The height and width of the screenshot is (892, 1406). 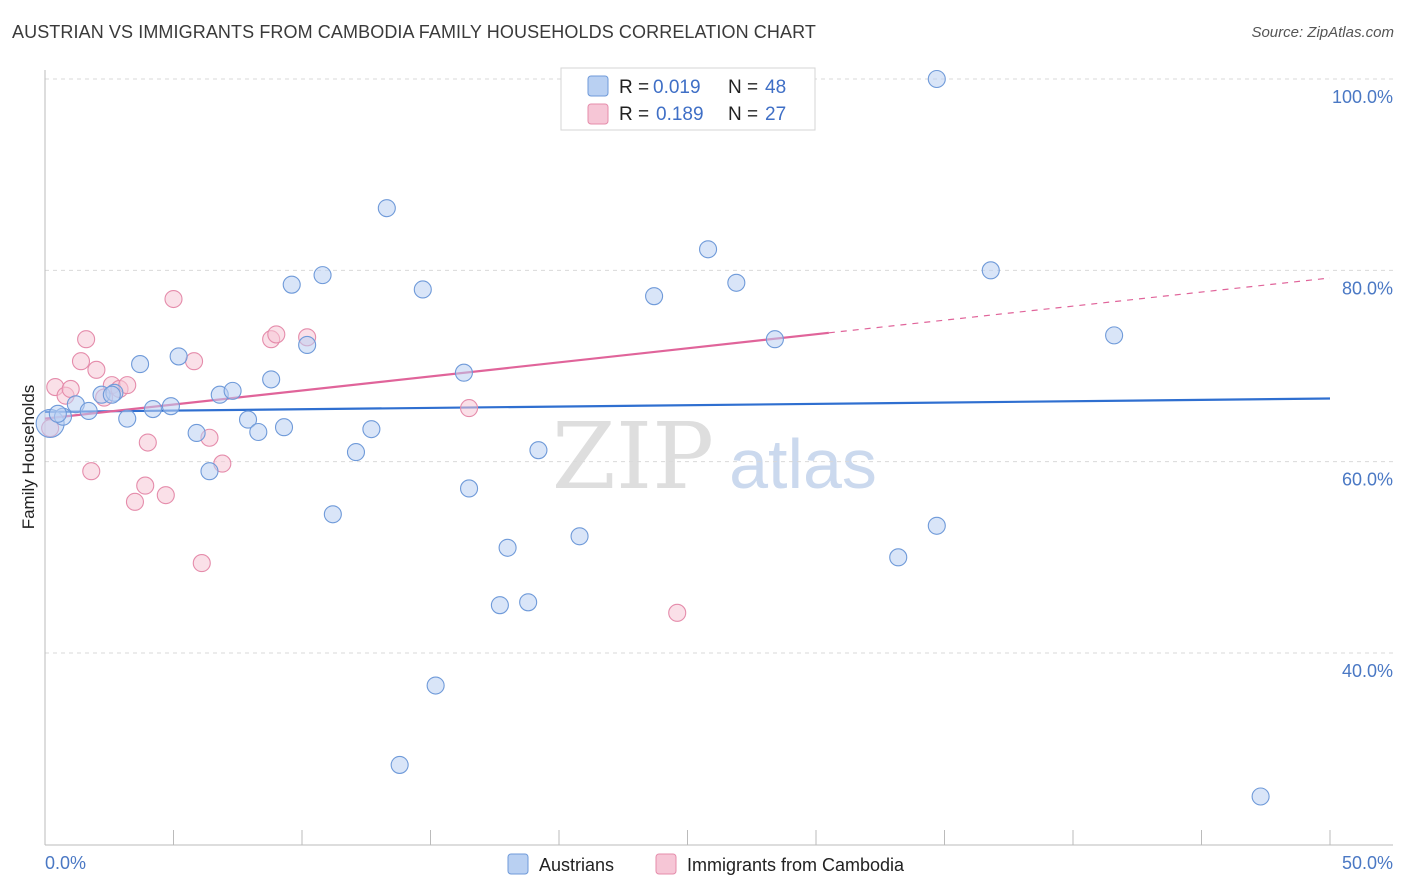 What do you see at coordinates (634, 87) in the screenshot?
I see `legend-austrians-r-label: R =` at bounding box center [634, 87].